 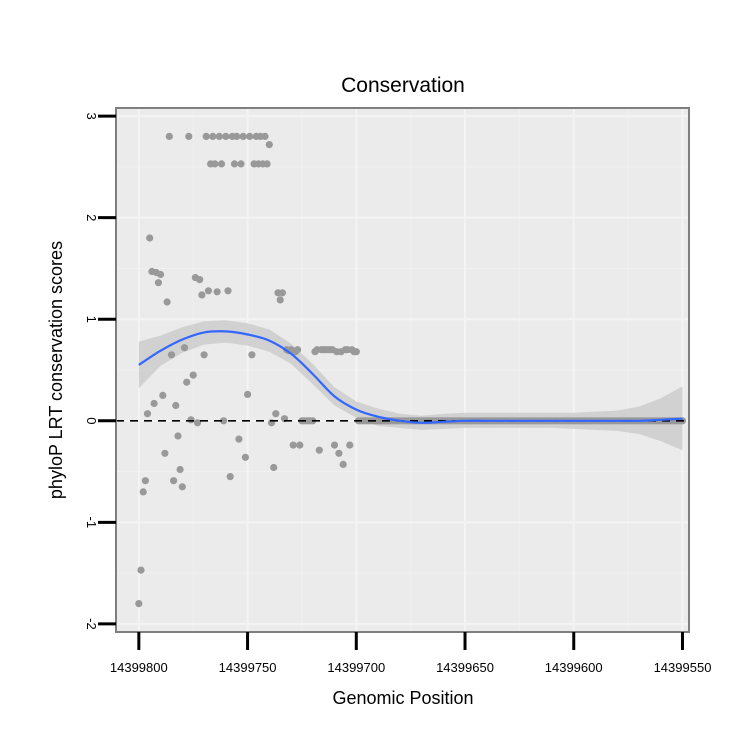 What do you see at coordinates (248, 667) in the screenshot?
I see `x-tick-label: 14399750` at bounding box center [248, 667].